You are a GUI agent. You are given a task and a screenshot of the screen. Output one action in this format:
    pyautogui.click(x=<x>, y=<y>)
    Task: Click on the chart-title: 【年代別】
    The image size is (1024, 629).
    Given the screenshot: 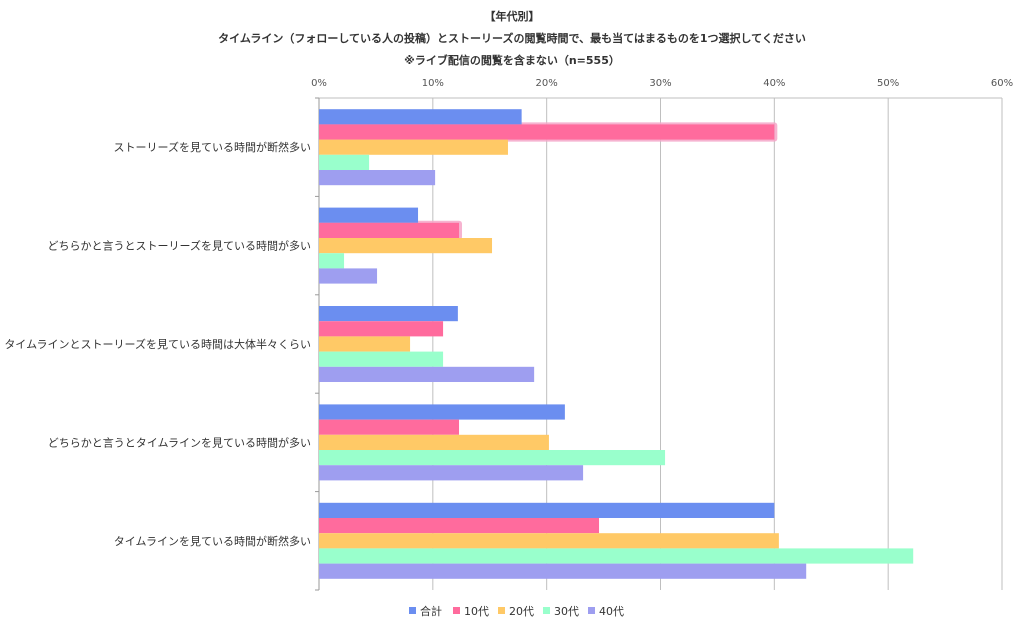 What is the action you would take?
    pyautogui.click(x=512, y=16)
    